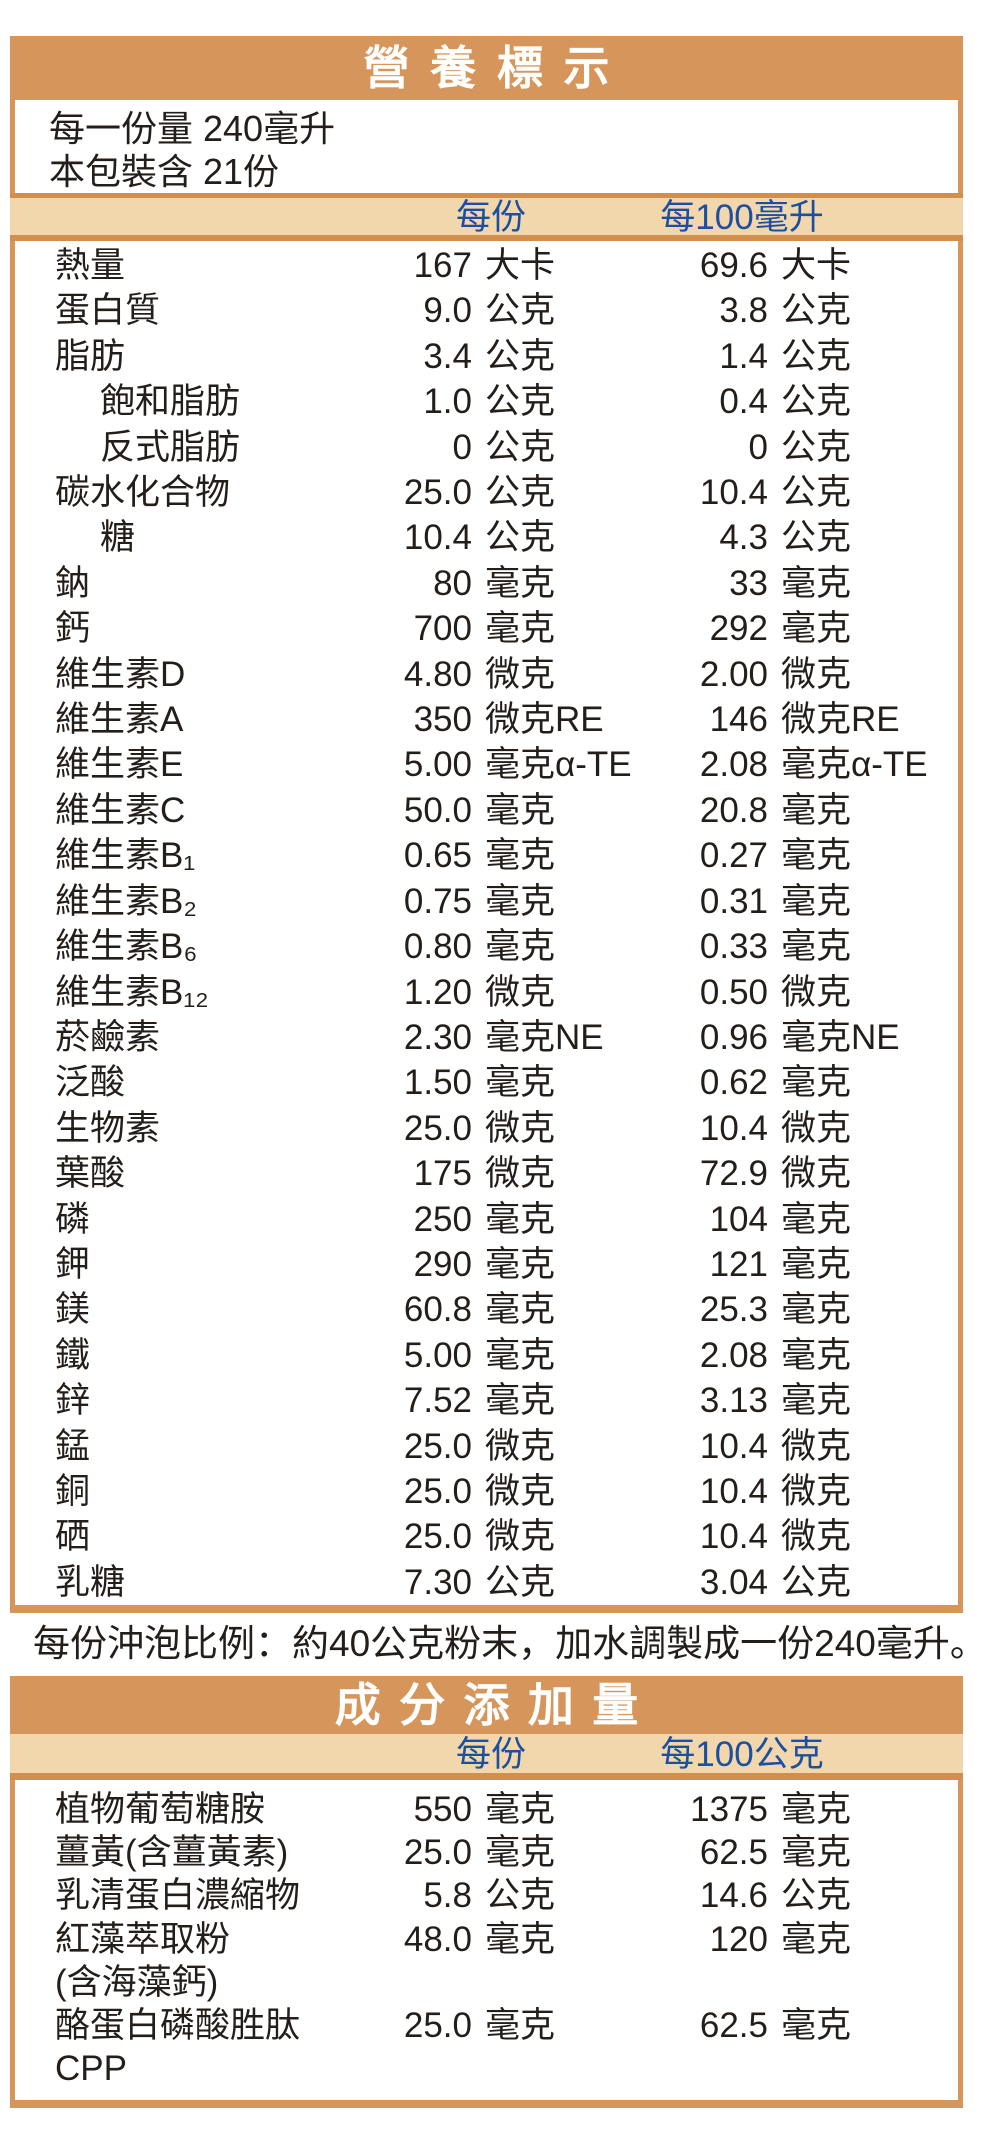  I want to click on per-serving-unit, so click(563, 1982).